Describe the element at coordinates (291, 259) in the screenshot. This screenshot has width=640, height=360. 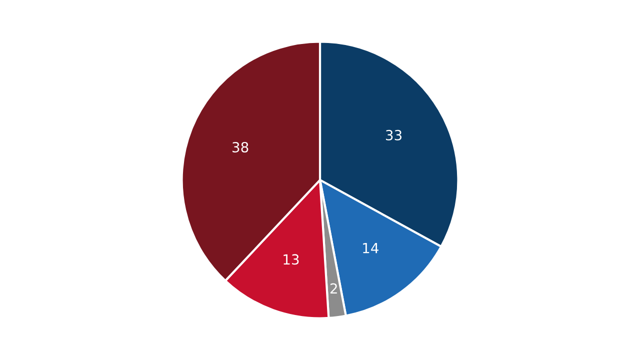
I see `data-label: 13` at that location.